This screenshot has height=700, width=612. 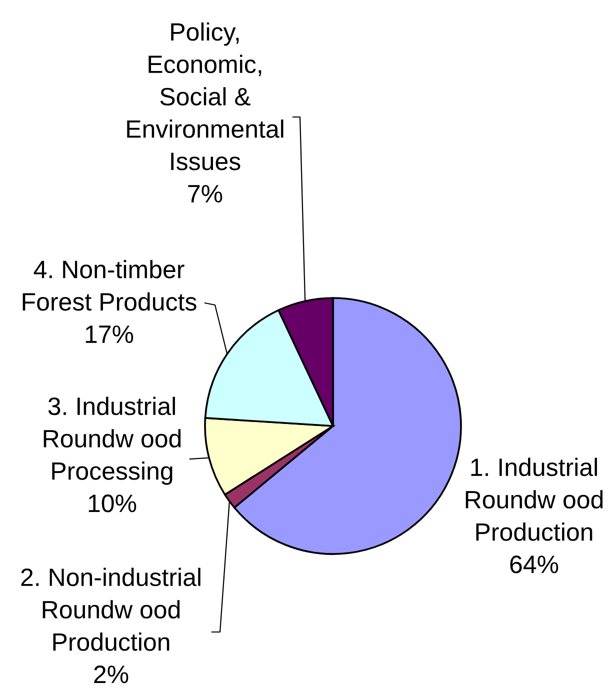 What do you see at coordinates (110, 334) in the screenshot?
I see `data-label: 17%` at bounding box center [110, 334].